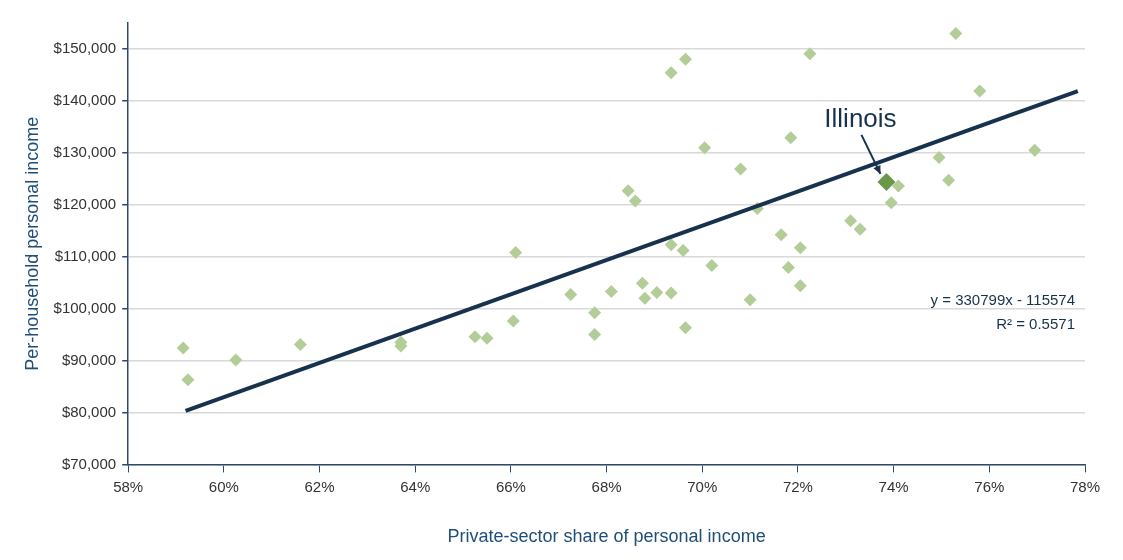 This screenshot has width=1123, height=560. What do you see at coordinates (85, 255) in the screenshot?
I see `y-tick-label: $110,000` at bounding box center [85, 255].